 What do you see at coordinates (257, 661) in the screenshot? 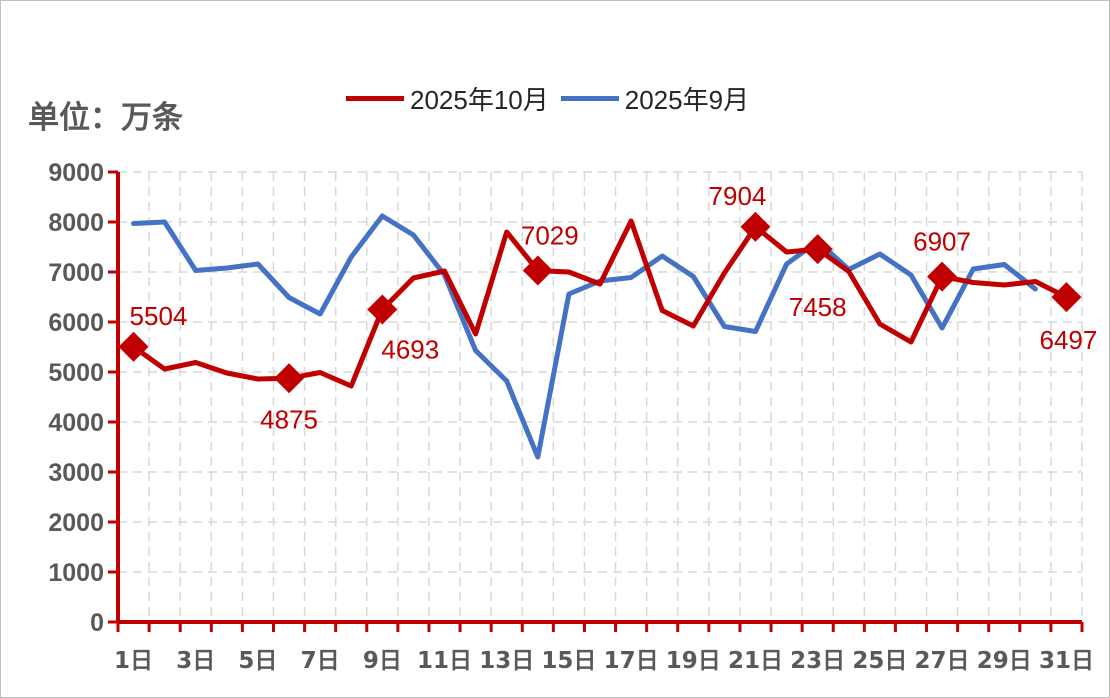
I see `x-tick-label: 5日` at bounding box center [257, 661].